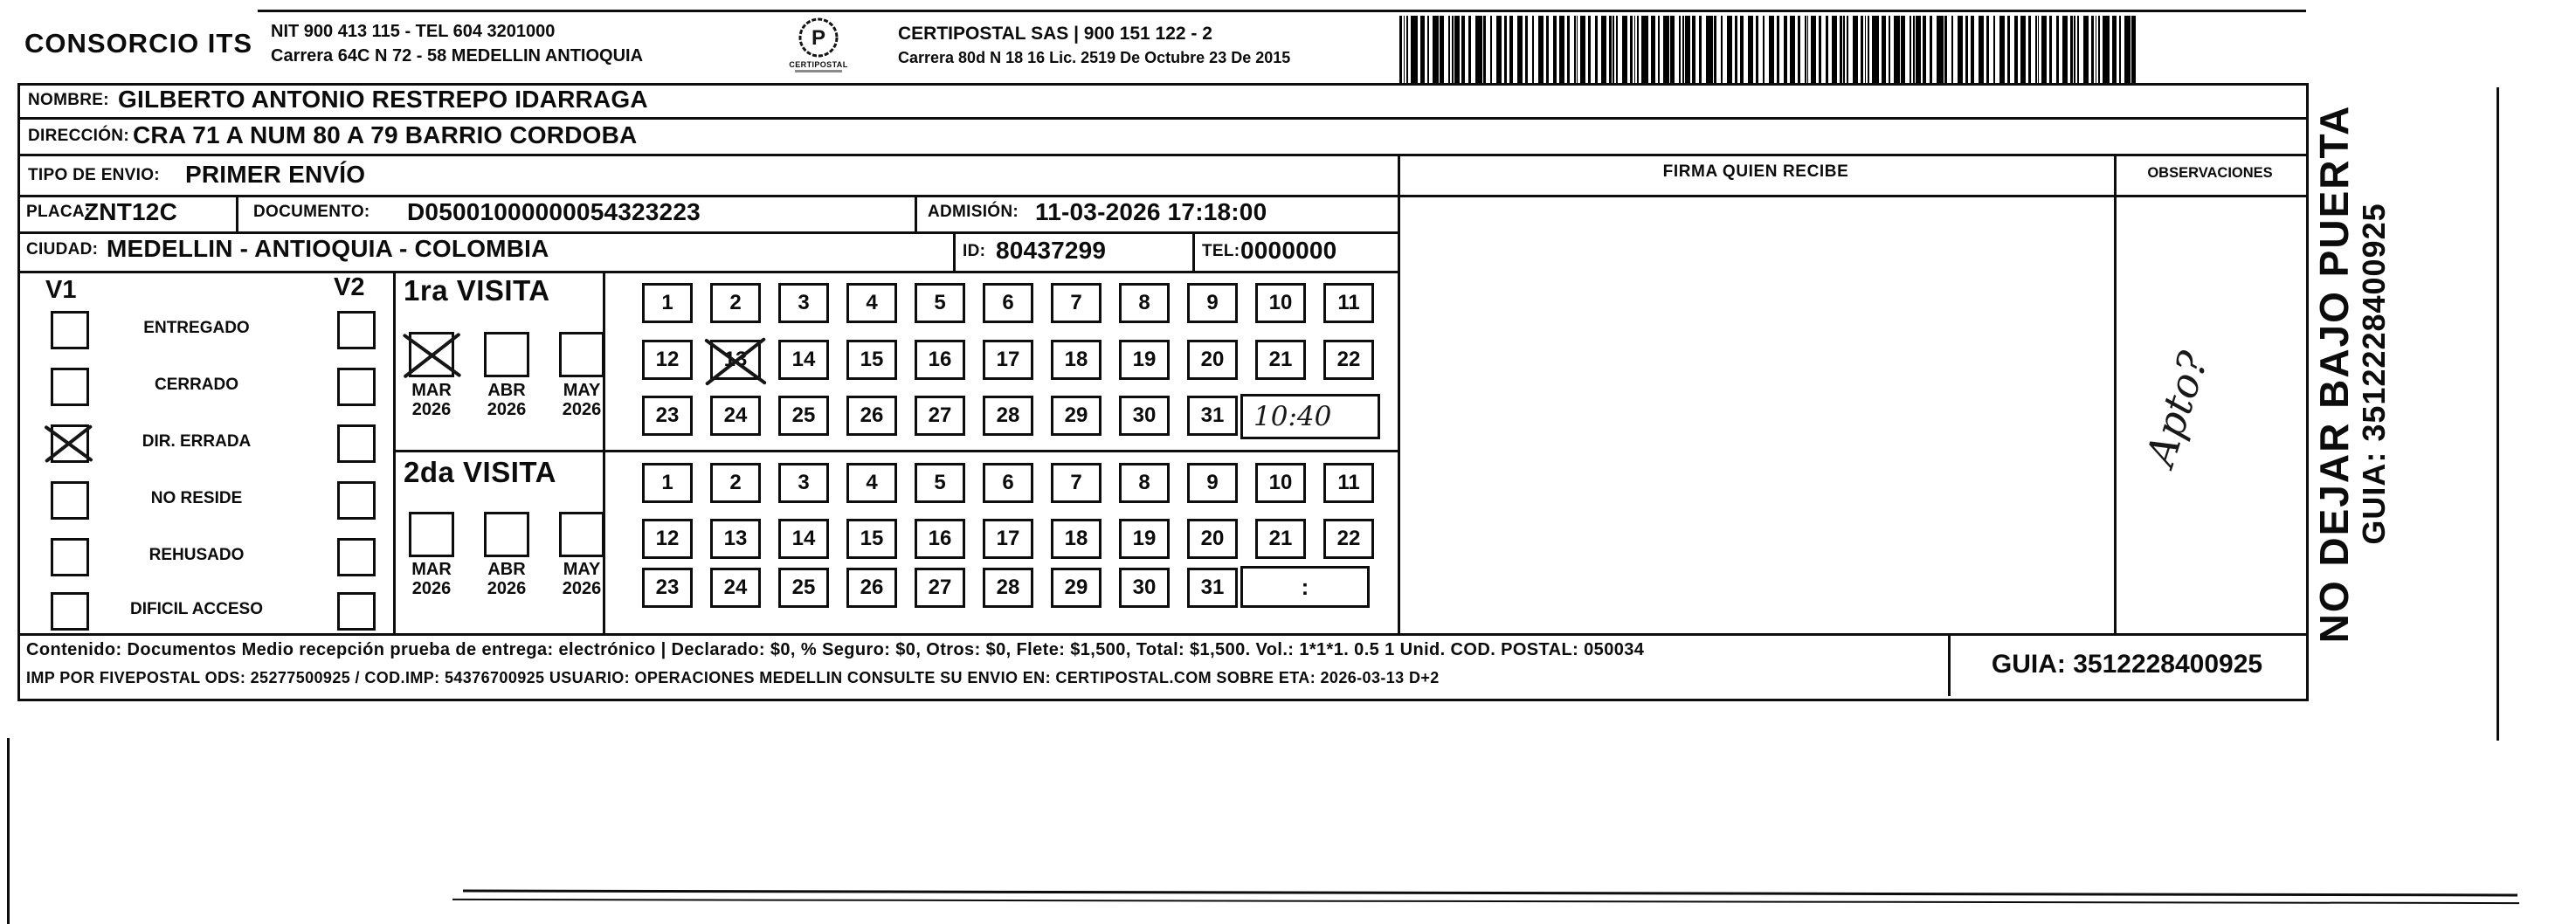 This screenshot has height=924, width=2576. Describe the element at coordinates (803, 303) in the screenshot. I see `day-cell-3: 3` at that location.